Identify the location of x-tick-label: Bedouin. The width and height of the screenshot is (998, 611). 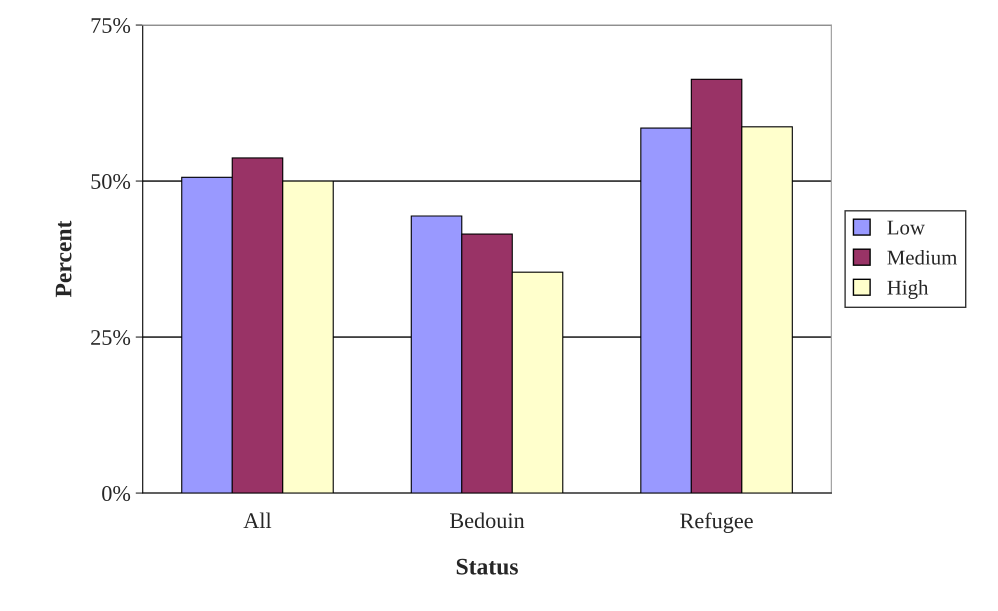
(487, 520).